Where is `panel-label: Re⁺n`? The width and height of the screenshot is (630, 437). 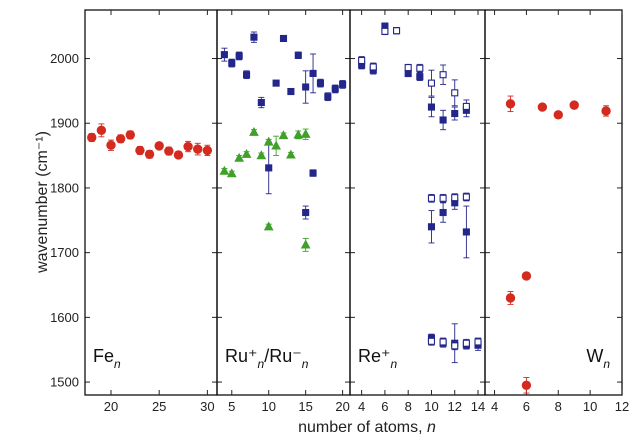
panel-label: Re⁺n is located at coordinates (378, 358).